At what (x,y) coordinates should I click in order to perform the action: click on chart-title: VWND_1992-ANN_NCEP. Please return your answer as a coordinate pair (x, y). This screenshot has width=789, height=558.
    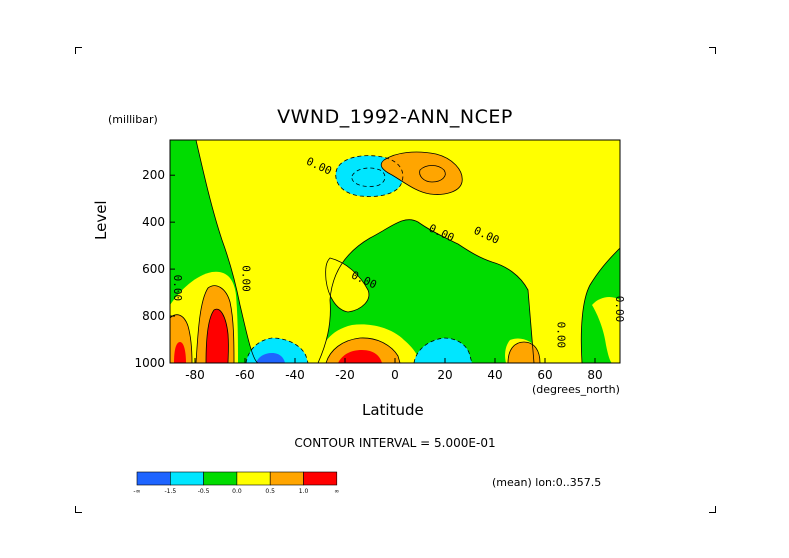
    Looking at the image, I should click on (395, 117).